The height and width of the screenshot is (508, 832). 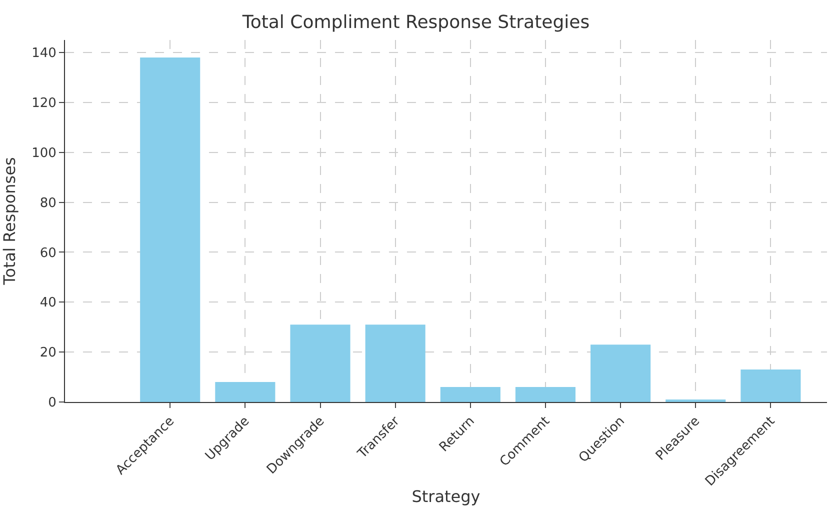 What do you see at coordinates (48, 253) in the screenshot?
I see `y-tick-label: 60` at bounding box center [48, 253].